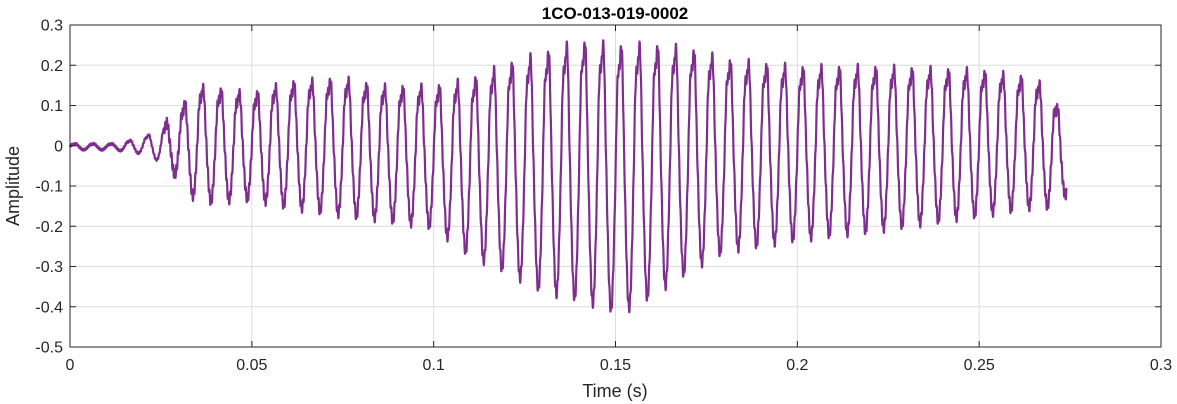 The image size is (1177, 404). Describe the element at coordinates (49, 307) in the screenshot. I see `y-tick-label: -0.4` at that location.